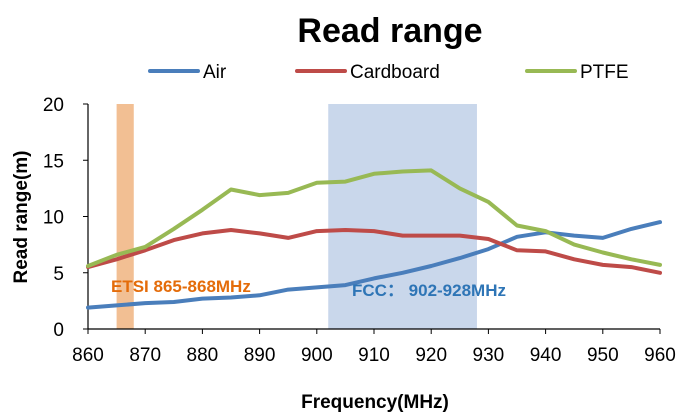  I want to click on y-tick-label: 15, so click(53, 161).